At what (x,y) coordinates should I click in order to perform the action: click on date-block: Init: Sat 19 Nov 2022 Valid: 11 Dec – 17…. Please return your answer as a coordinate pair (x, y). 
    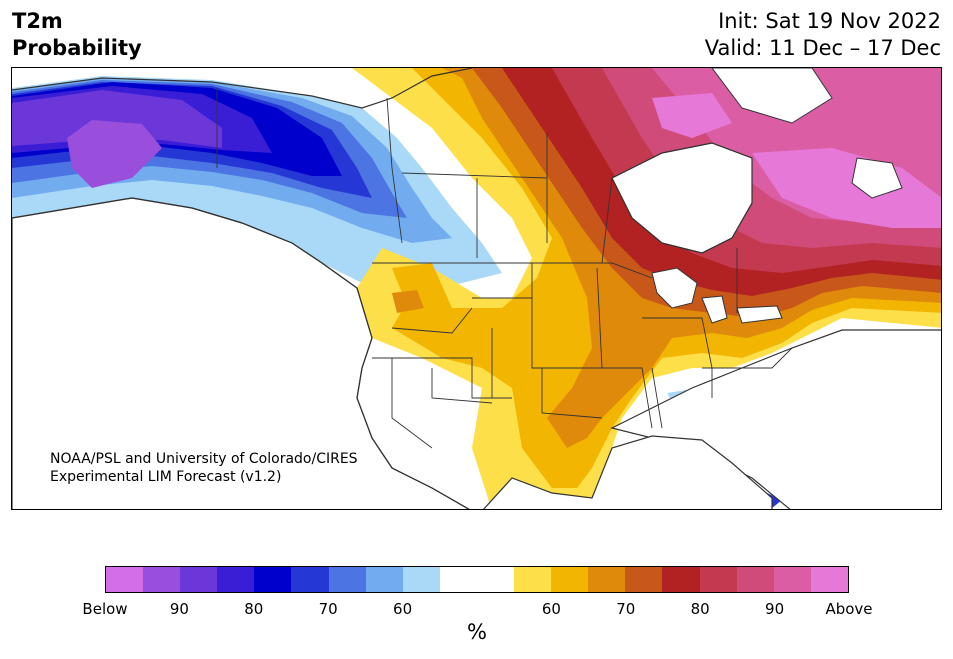
    Looking at the image, I should click on (823, 35).